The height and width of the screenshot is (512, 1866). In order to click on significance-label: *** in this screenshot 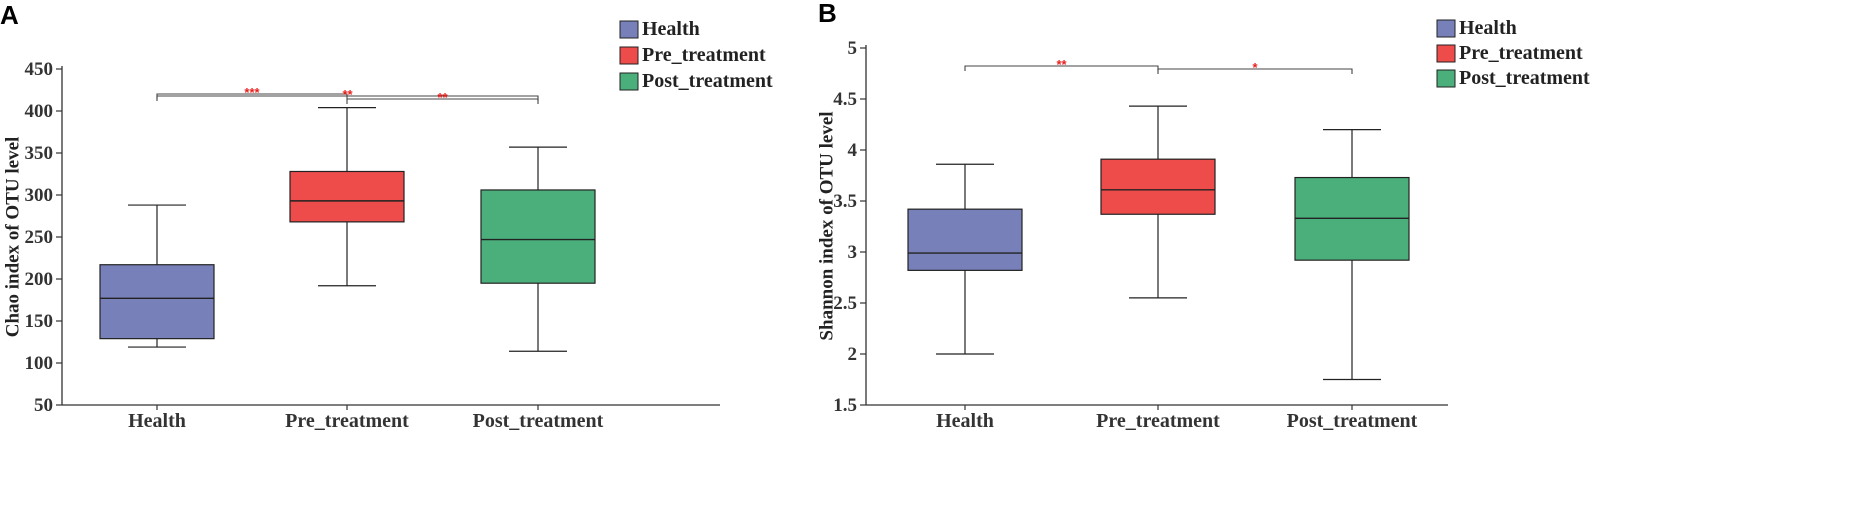, I will do `click(252, 92)`.